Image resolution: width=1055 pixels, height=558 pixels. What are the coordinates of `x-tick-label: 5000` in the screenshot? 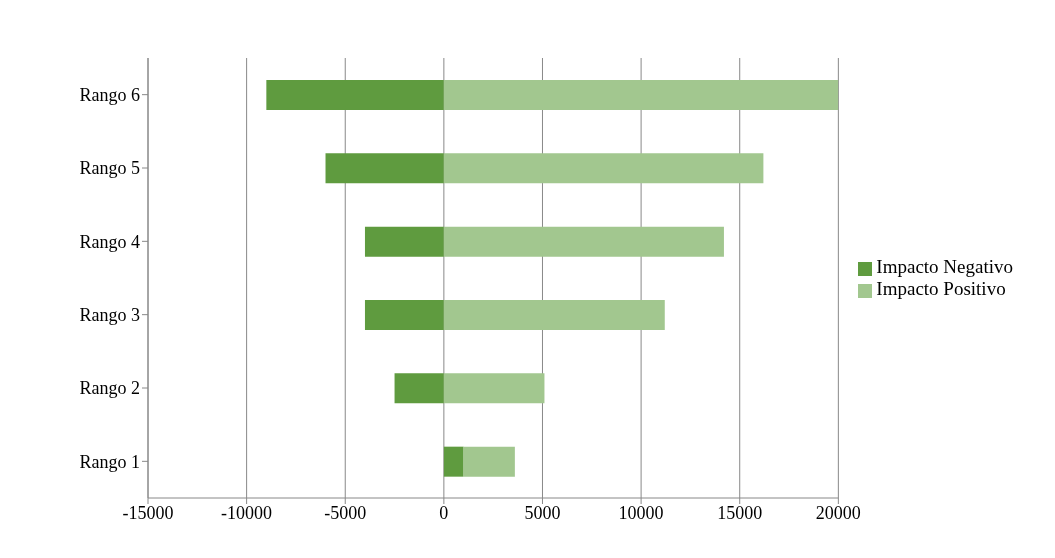 It's located at (542, 512).